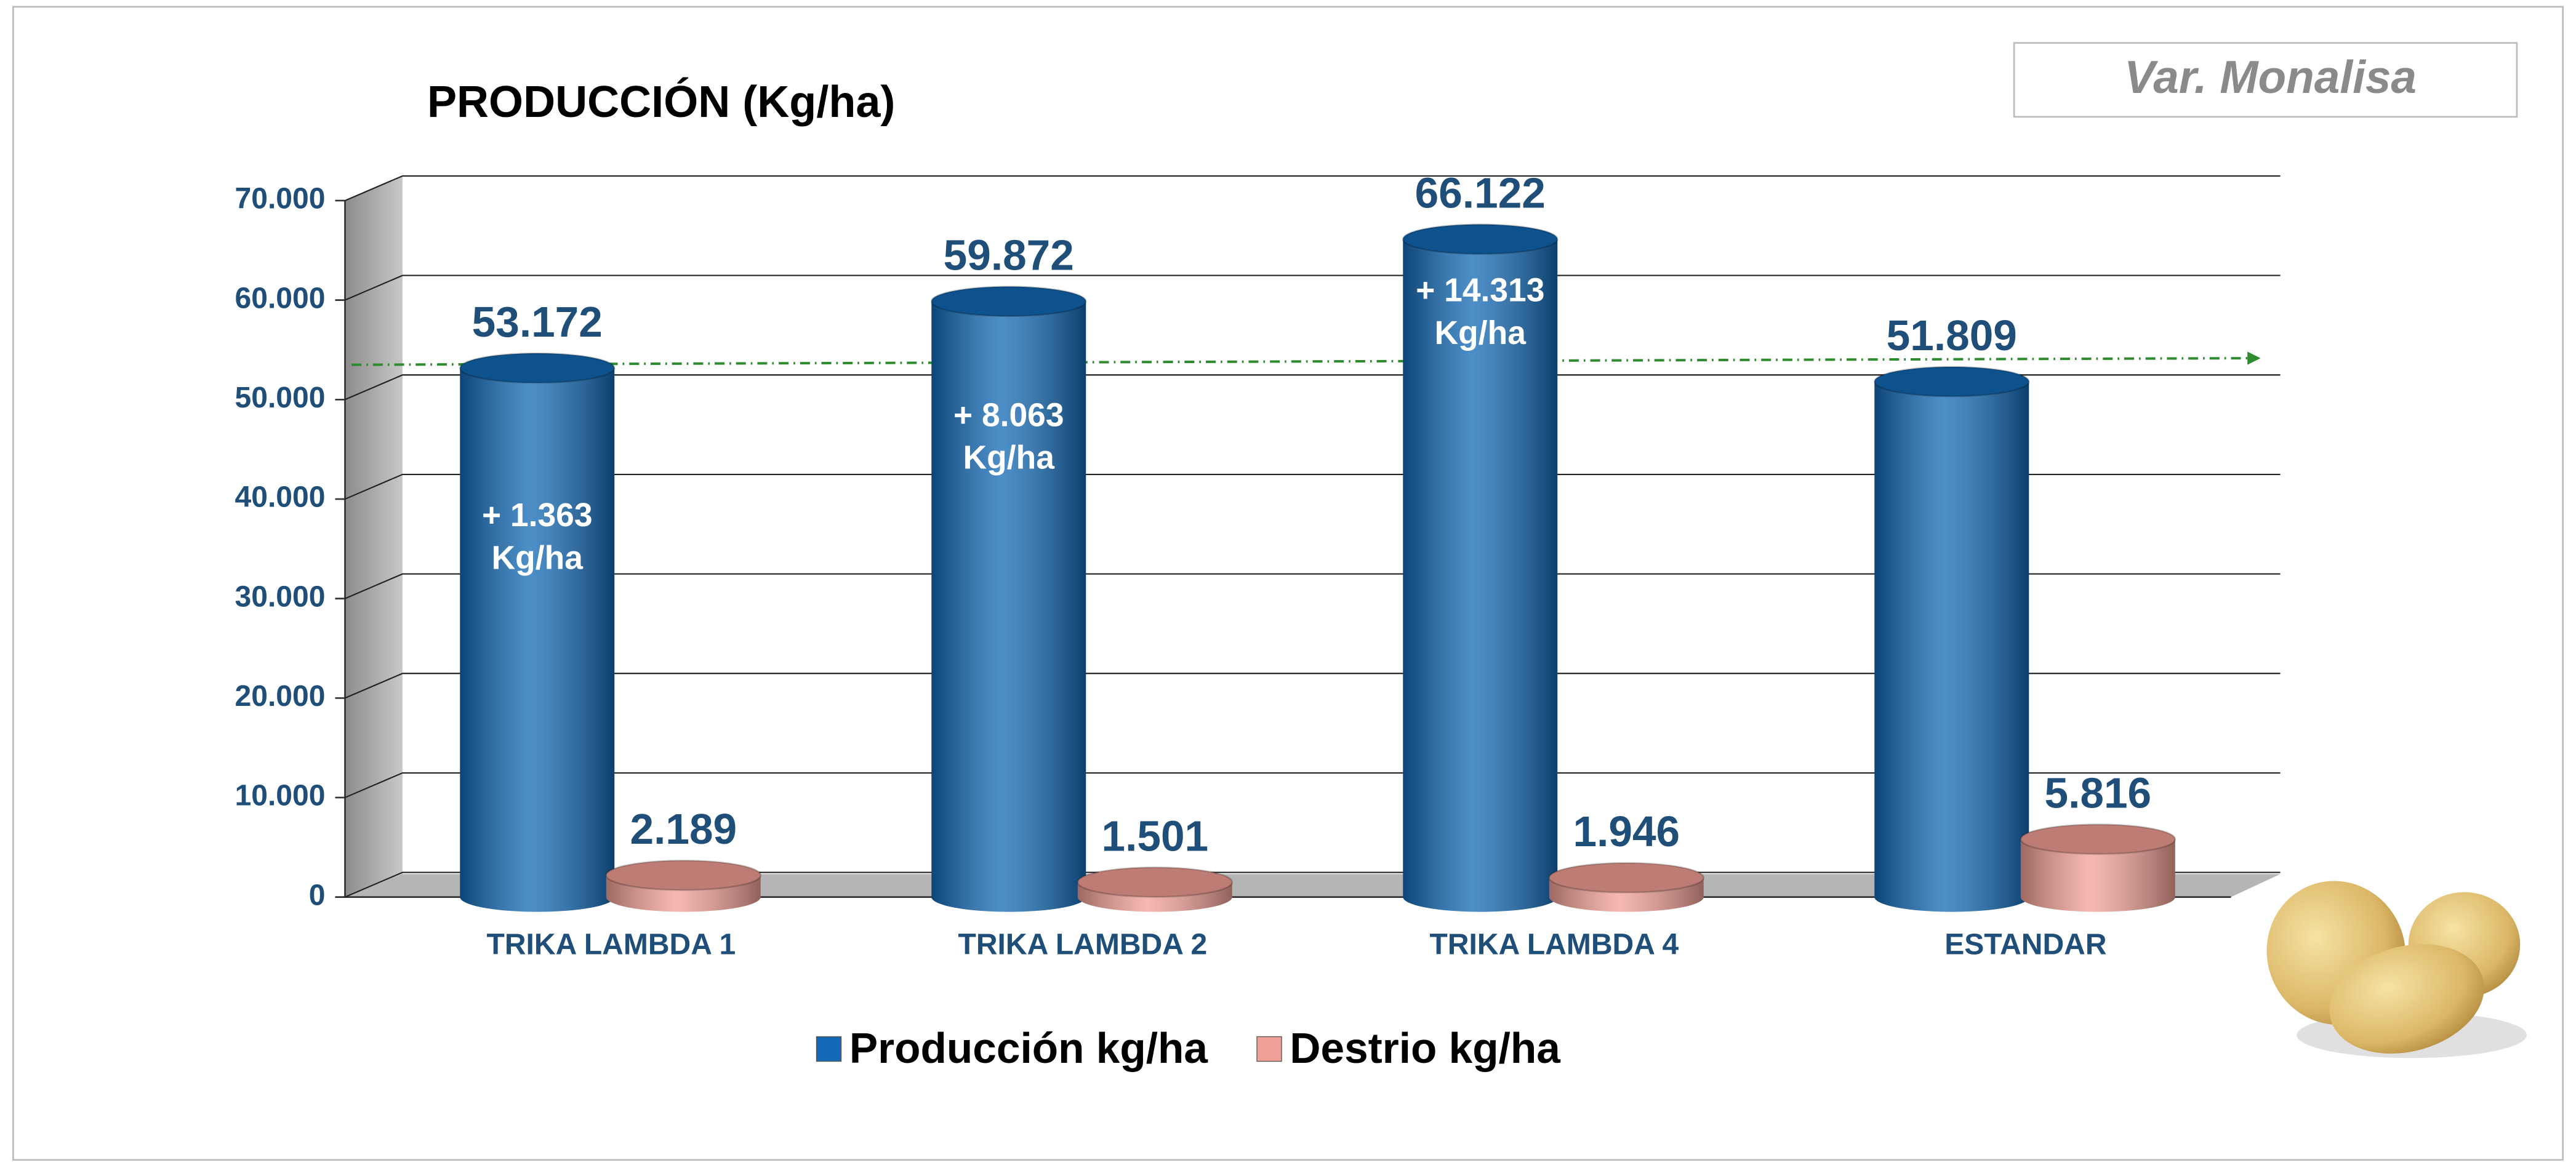  Describe the element at coordinates (280, 697) in the screenshot. I see `y-tick-label: 20.000` at that location.